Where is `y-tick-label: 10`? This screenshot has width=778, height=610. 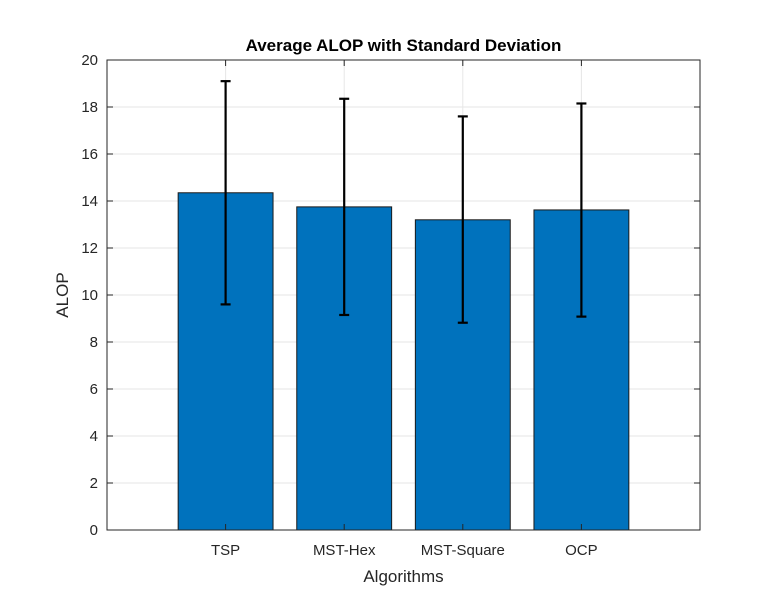 y-tick-label: 10 is located at coordinates (89, 295).